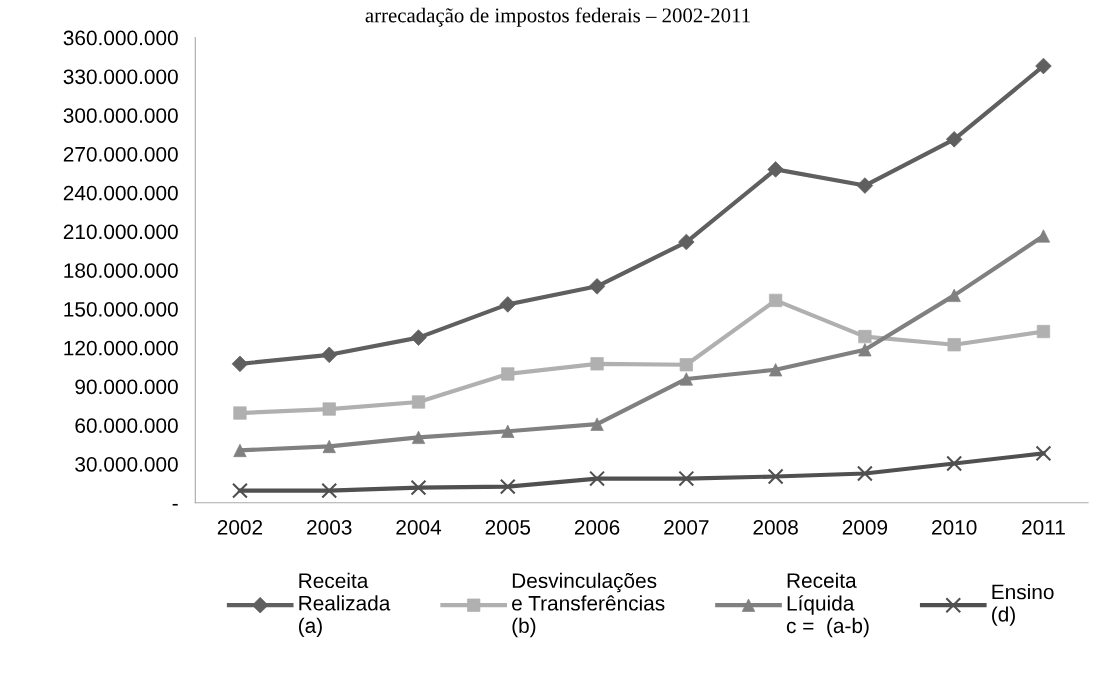 Image resolution: width=1116 pixels, height=684 pixels. I want to click on y-tick-label: 240.000.000, so click(120, 193).